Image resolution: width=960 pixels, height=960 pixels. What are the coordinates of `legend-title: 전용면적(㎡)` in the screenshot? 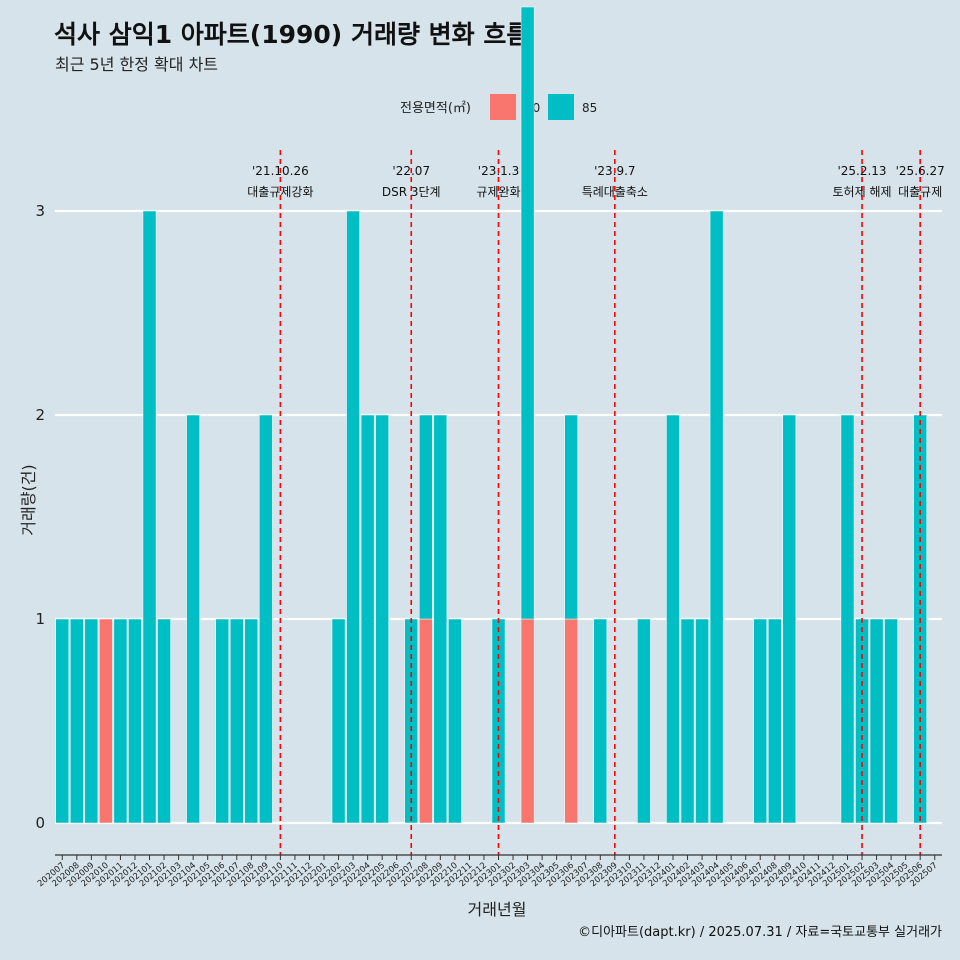 It's located at (435, 108).